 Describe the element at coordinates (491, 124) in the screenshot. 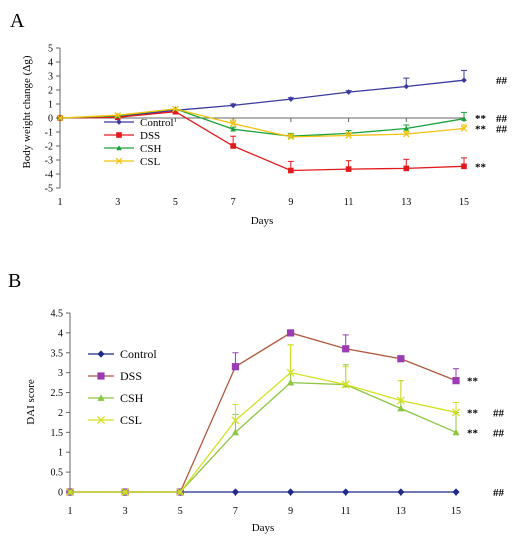

I see `panel-a-annotations: ## ** ## ** ## **` at that location.